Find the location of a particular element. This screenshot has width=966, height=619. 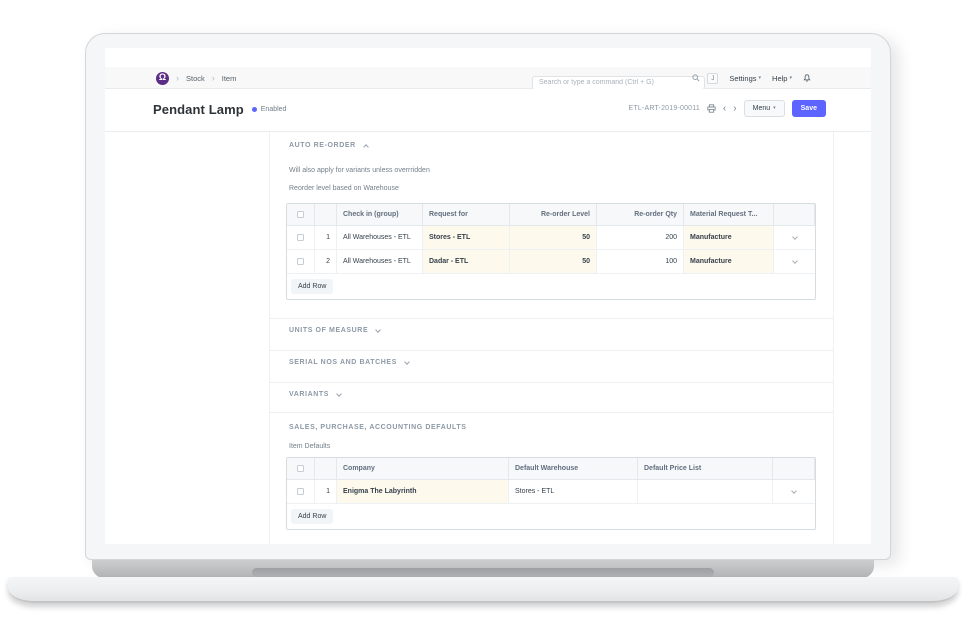

status-dot-icon is located at coordinates (254, 109).